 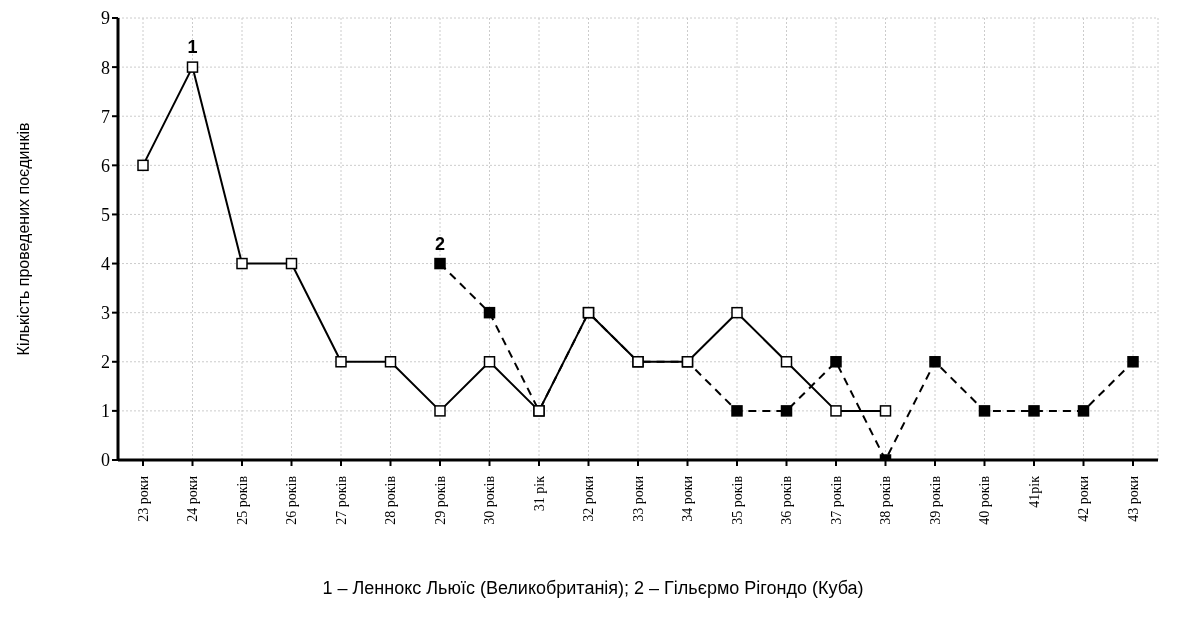 I want to click on text: 1 – Леннокс Льюїс (Великобританія); 2 – Гільєрмо Рігондо (Куба), so click(x=593, y=588).